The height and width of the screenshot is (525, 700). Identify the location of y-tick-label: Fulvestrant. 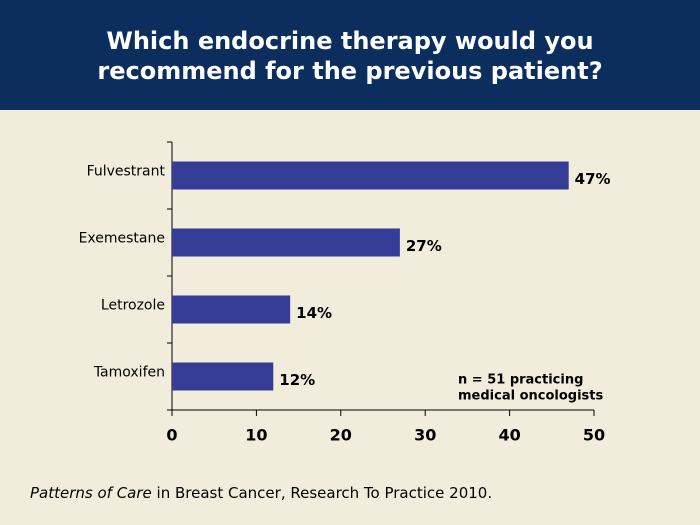
(126, 172).